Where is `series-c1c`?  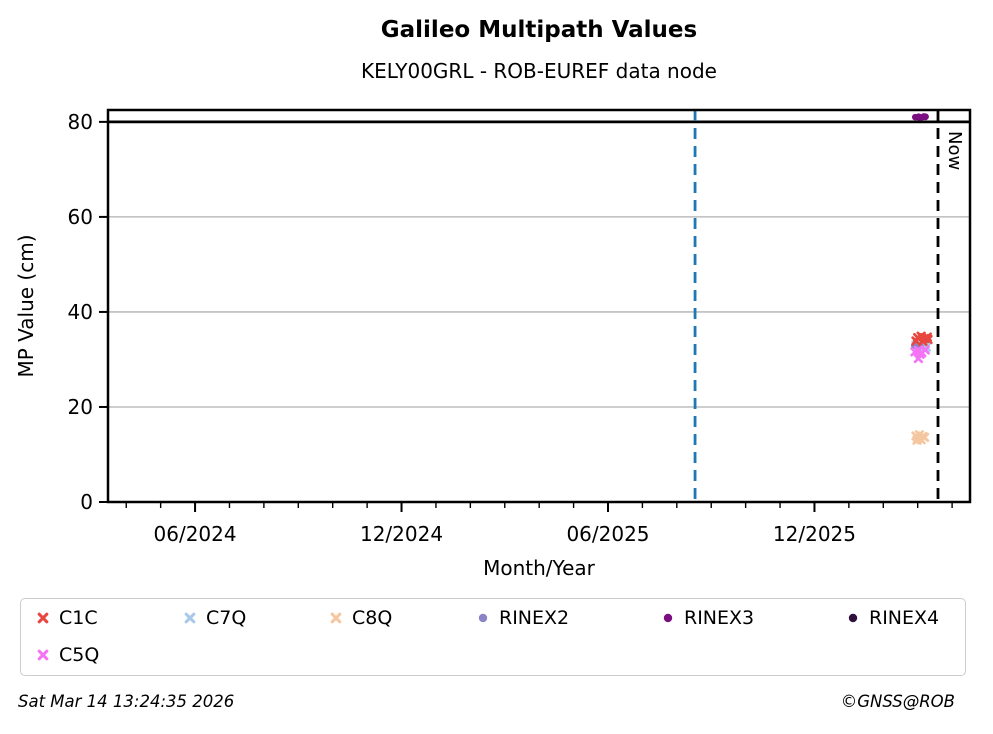
series-c1c is located at coordinates (922, 339).